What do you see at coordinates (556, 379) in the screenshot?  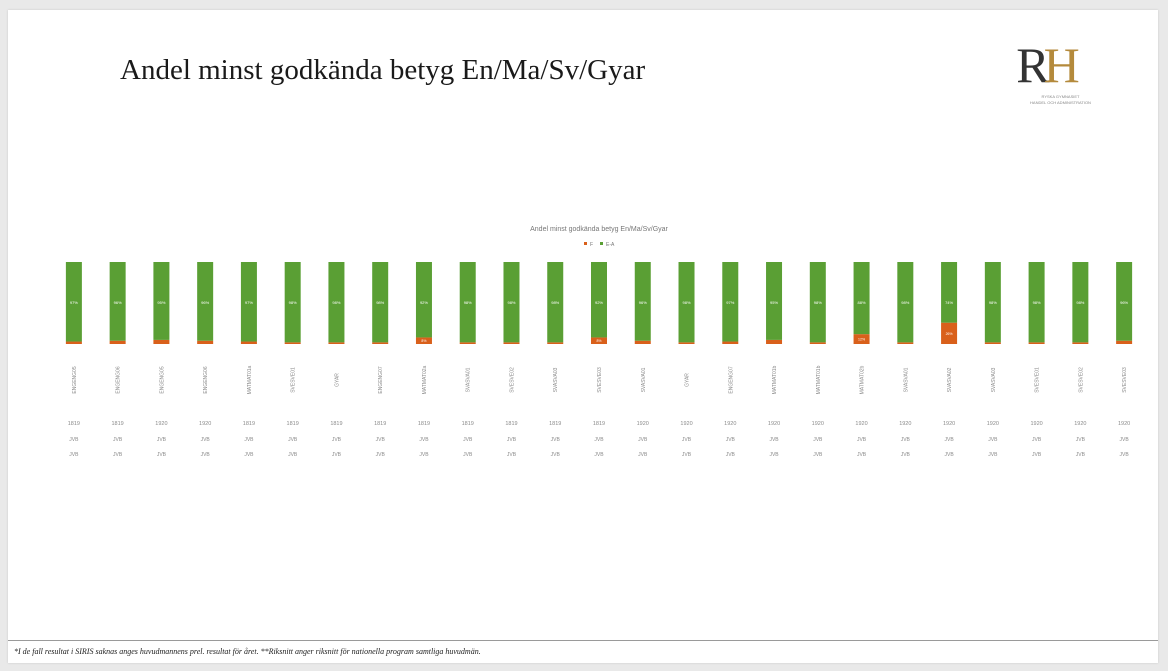 I see `category-label: SVASVA03` at bounding box center [556, 379].